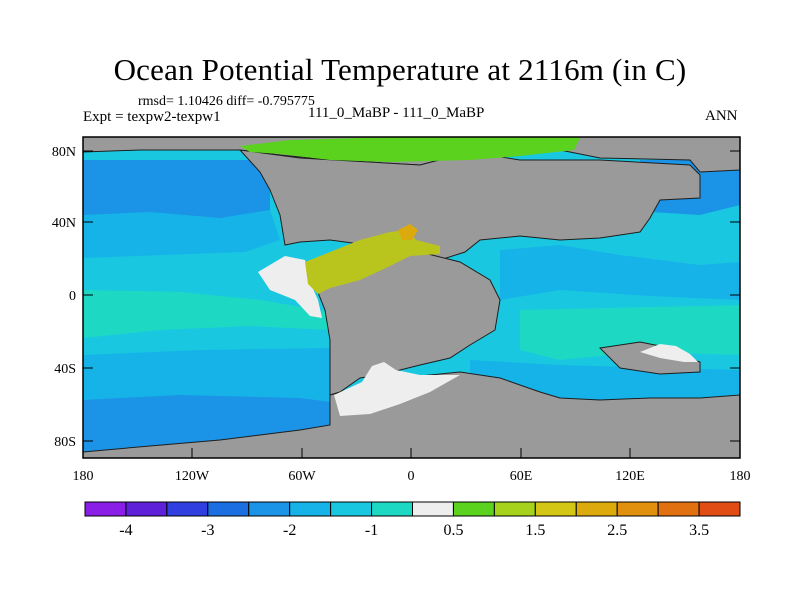 This screenshot has height=600, width=800. Describe the element at coordinates (410, 149) in the screenshot. I see `warm-anomaly-arctic` at that location.